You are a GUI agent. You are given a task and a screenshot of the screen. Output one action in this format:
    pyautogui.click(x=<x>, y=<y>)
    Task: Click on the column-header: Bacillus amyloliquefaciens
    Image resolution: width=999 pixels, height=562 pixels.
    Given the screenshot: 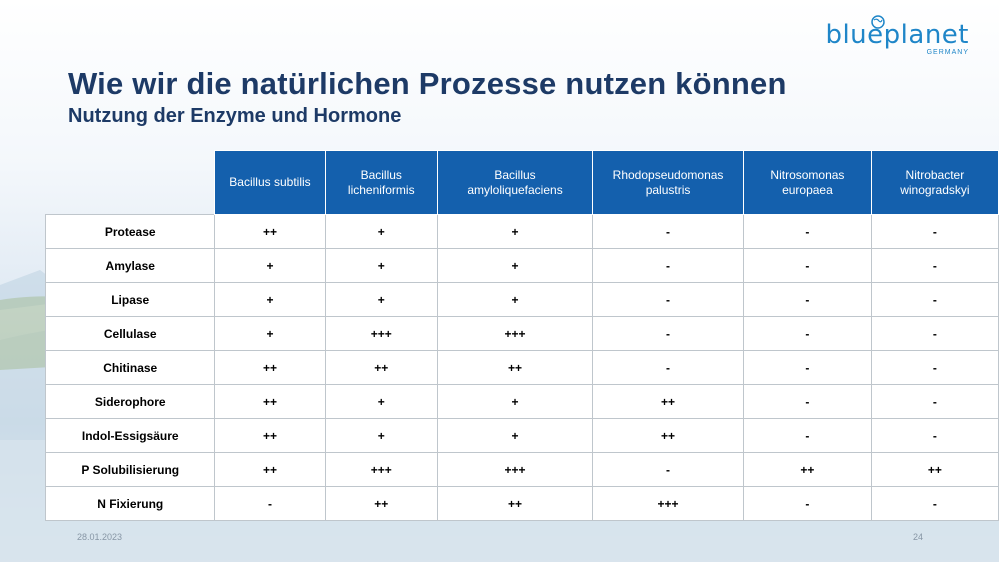 What is the action you would take?
    pyautogui.click(x=515, y=182)
    